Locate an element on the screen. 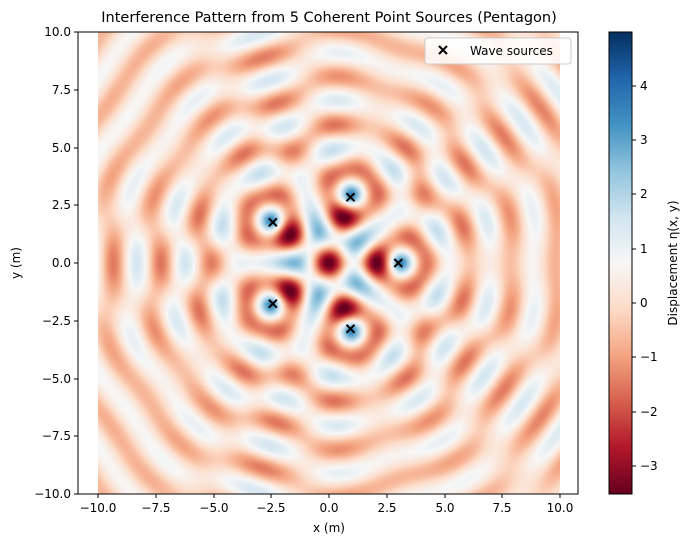 The width and height of the screenshot is (691, 547). y-tick-label: −10.0 is located at coordinates (52, 494).